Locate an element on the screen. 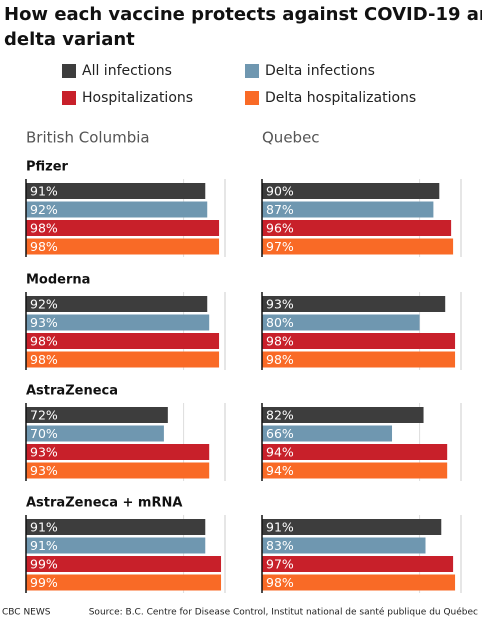  value-label: 66% is located at coordinates (280, 433).